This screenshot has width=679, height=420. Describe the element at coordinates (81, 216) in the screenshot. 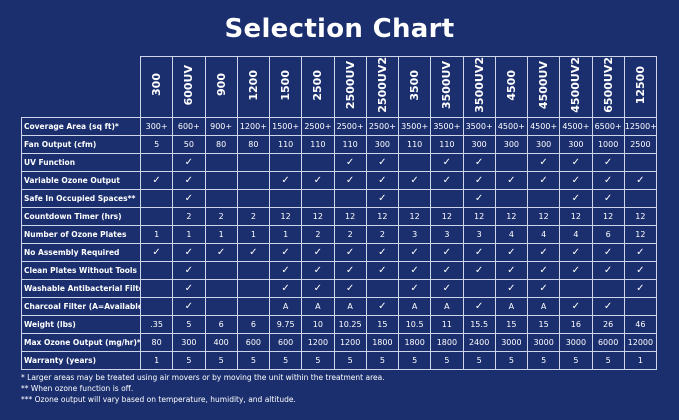

I see `row-label: Countdown Timer (hrs)` at that location.